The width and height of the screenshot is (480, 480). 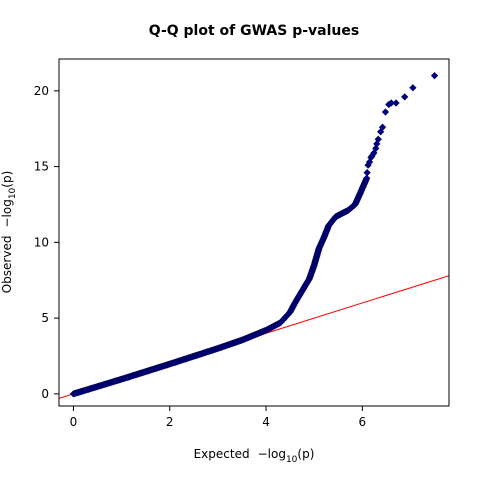 I want to click on x-tick-label: 0, so click(x=74, y=422).